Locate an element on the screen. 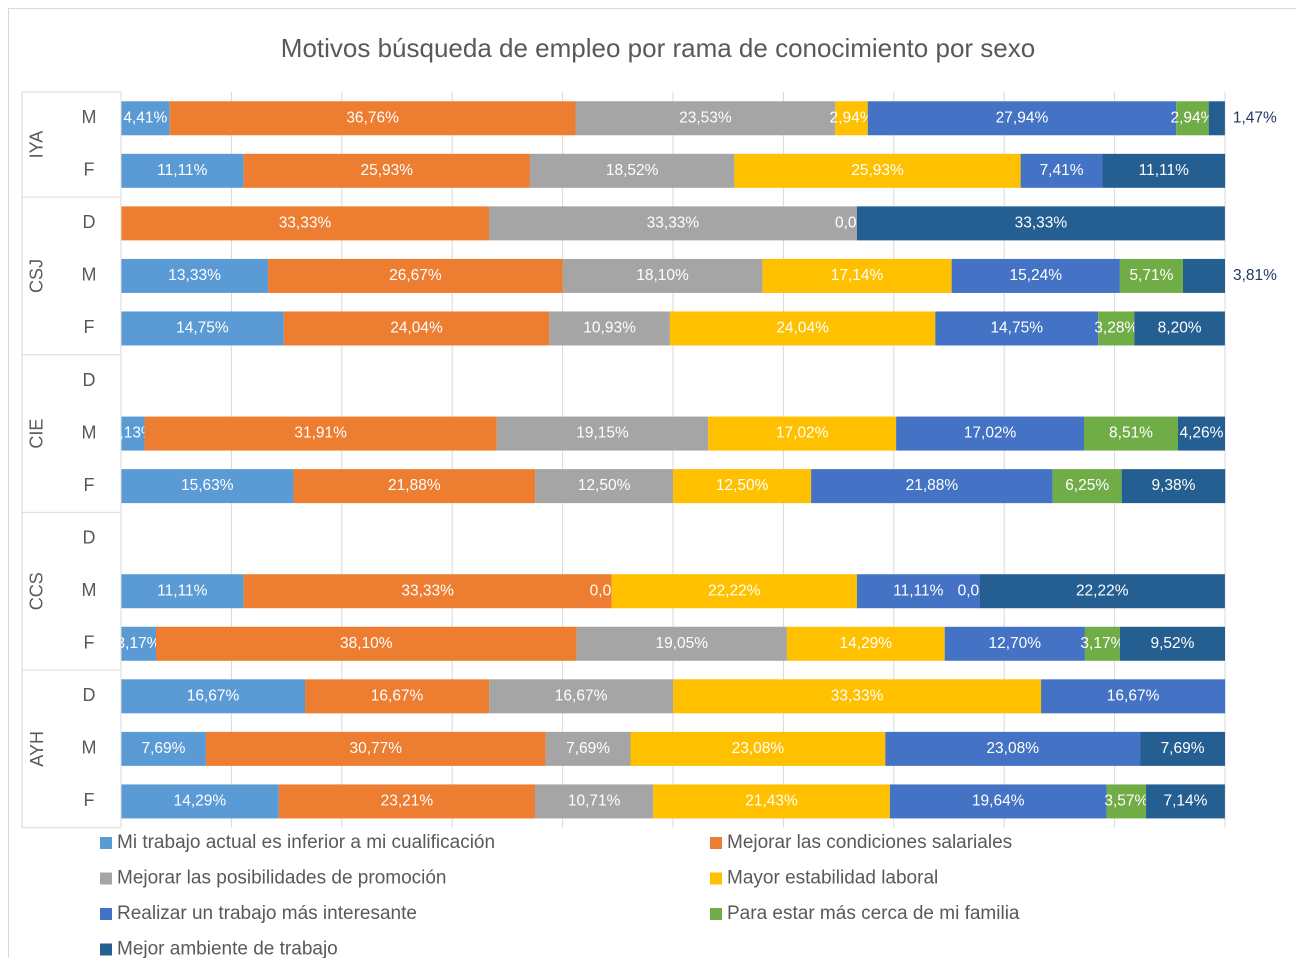 The height and width of the screenshot is (958, 1296). data-label: 8,20% is located at coordinates (1180, 328).